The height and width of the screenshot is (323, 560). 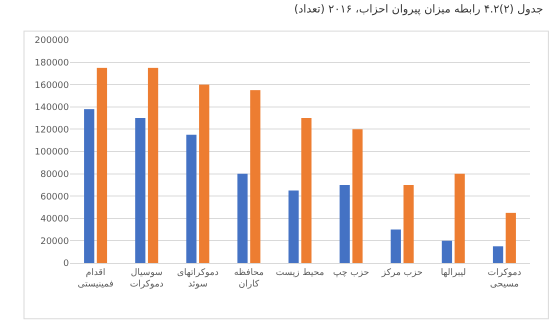 What do you see at coordinates (55, 219) in the screenshot?
I see `y-tick-label: 40000` at bounding box center [55, 219].